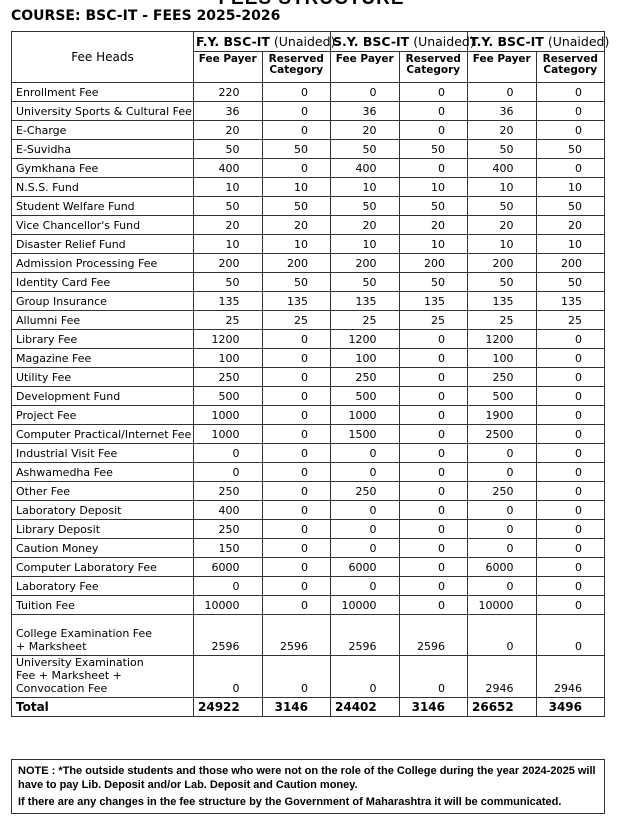 The height and width of the screenshot is (816, 623). What do you see at coordinates (308, 605) in the screenshot?
I see `table-row: Tuition Fee 10000 0 10000 0 10000 0` at bounding box center [308, 605].